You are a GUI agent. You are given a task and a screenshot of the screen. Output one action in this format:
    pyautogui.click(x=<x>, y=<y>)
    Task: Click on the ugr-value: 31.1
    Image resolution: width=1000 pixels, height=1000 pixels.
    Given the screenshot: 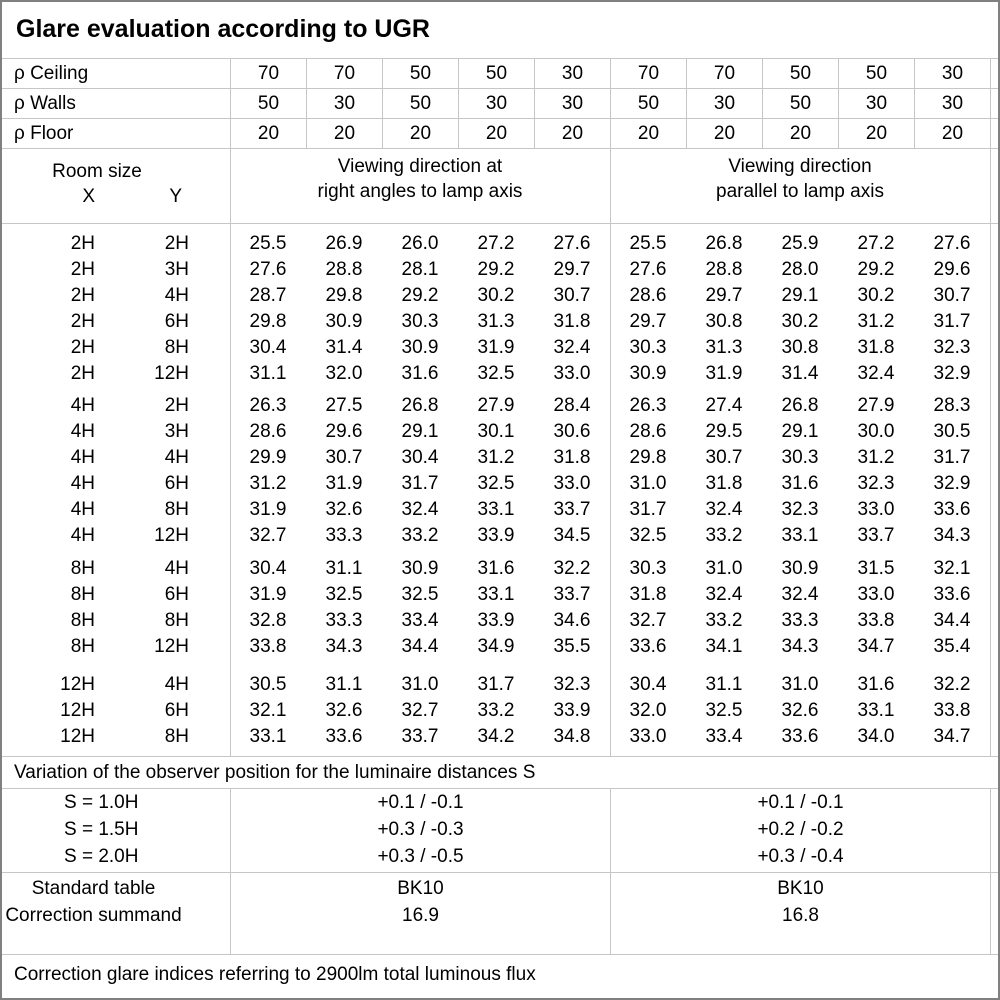 What is the action you would take?
    pyautogui.click(x=344, y=568)
    